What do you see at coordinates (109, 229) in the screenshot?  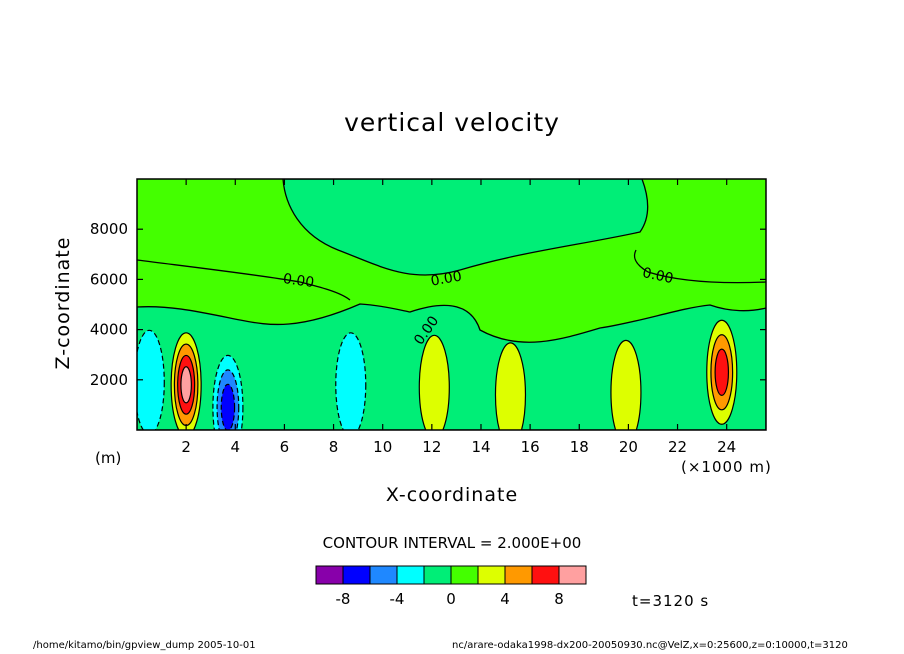 I see `y-tick-label: 8000` at bounding box center [109, 229].